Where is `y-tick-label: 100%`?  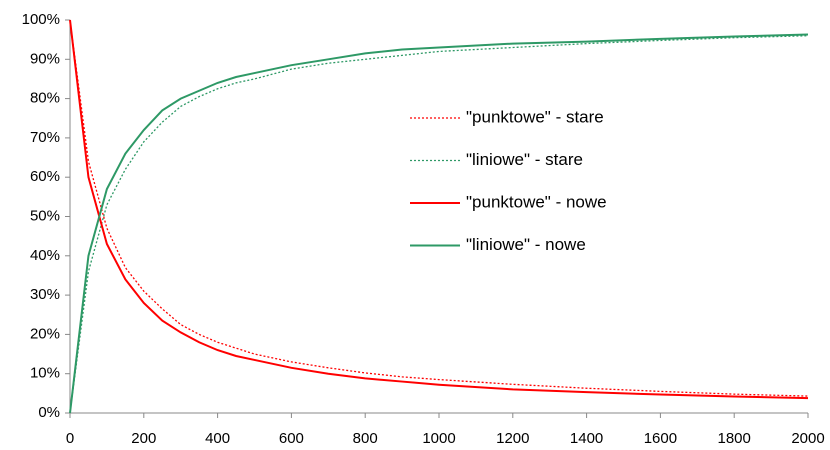
y-tick-label: 100% is located at coordinates (41, 19).